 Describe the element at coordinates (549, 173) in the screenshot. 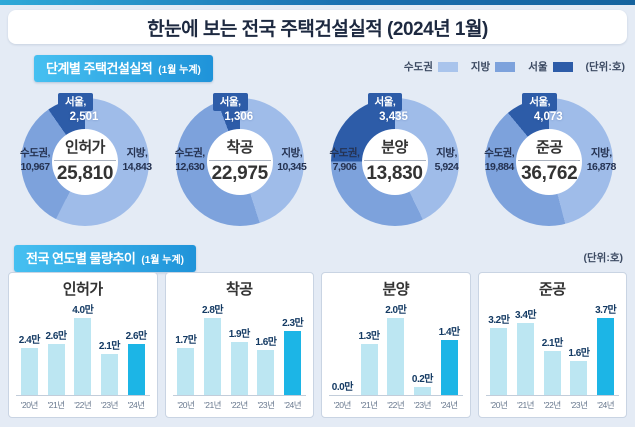

I see `donut-total: 36,762` at that location.